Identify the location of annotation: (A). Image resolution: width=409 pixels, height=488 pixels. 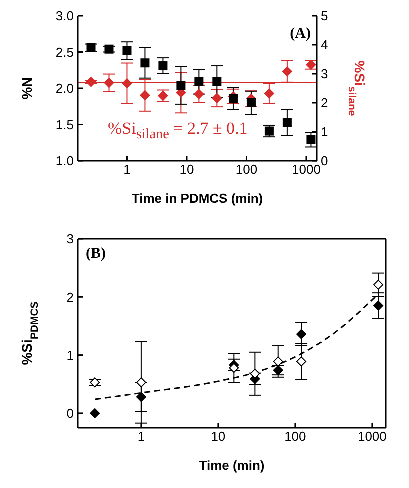
(300, 34).